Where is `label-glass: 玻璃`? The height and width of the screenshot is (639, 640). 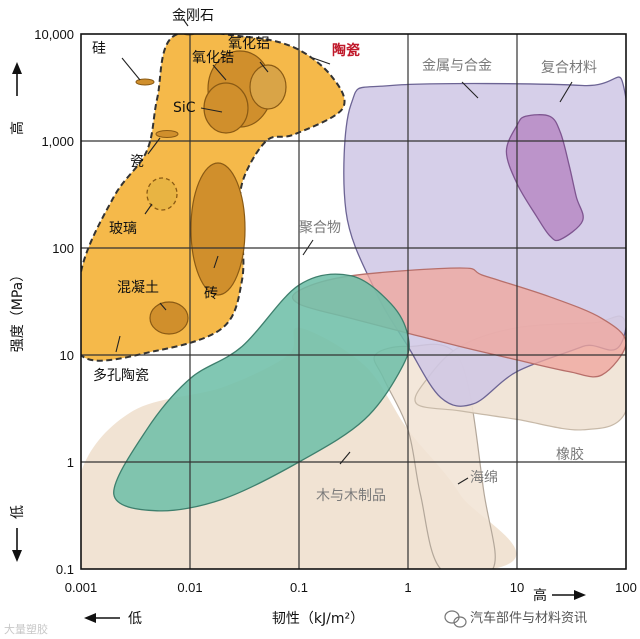
label-glass: 玻璃 is located at coordinates (123, 228).